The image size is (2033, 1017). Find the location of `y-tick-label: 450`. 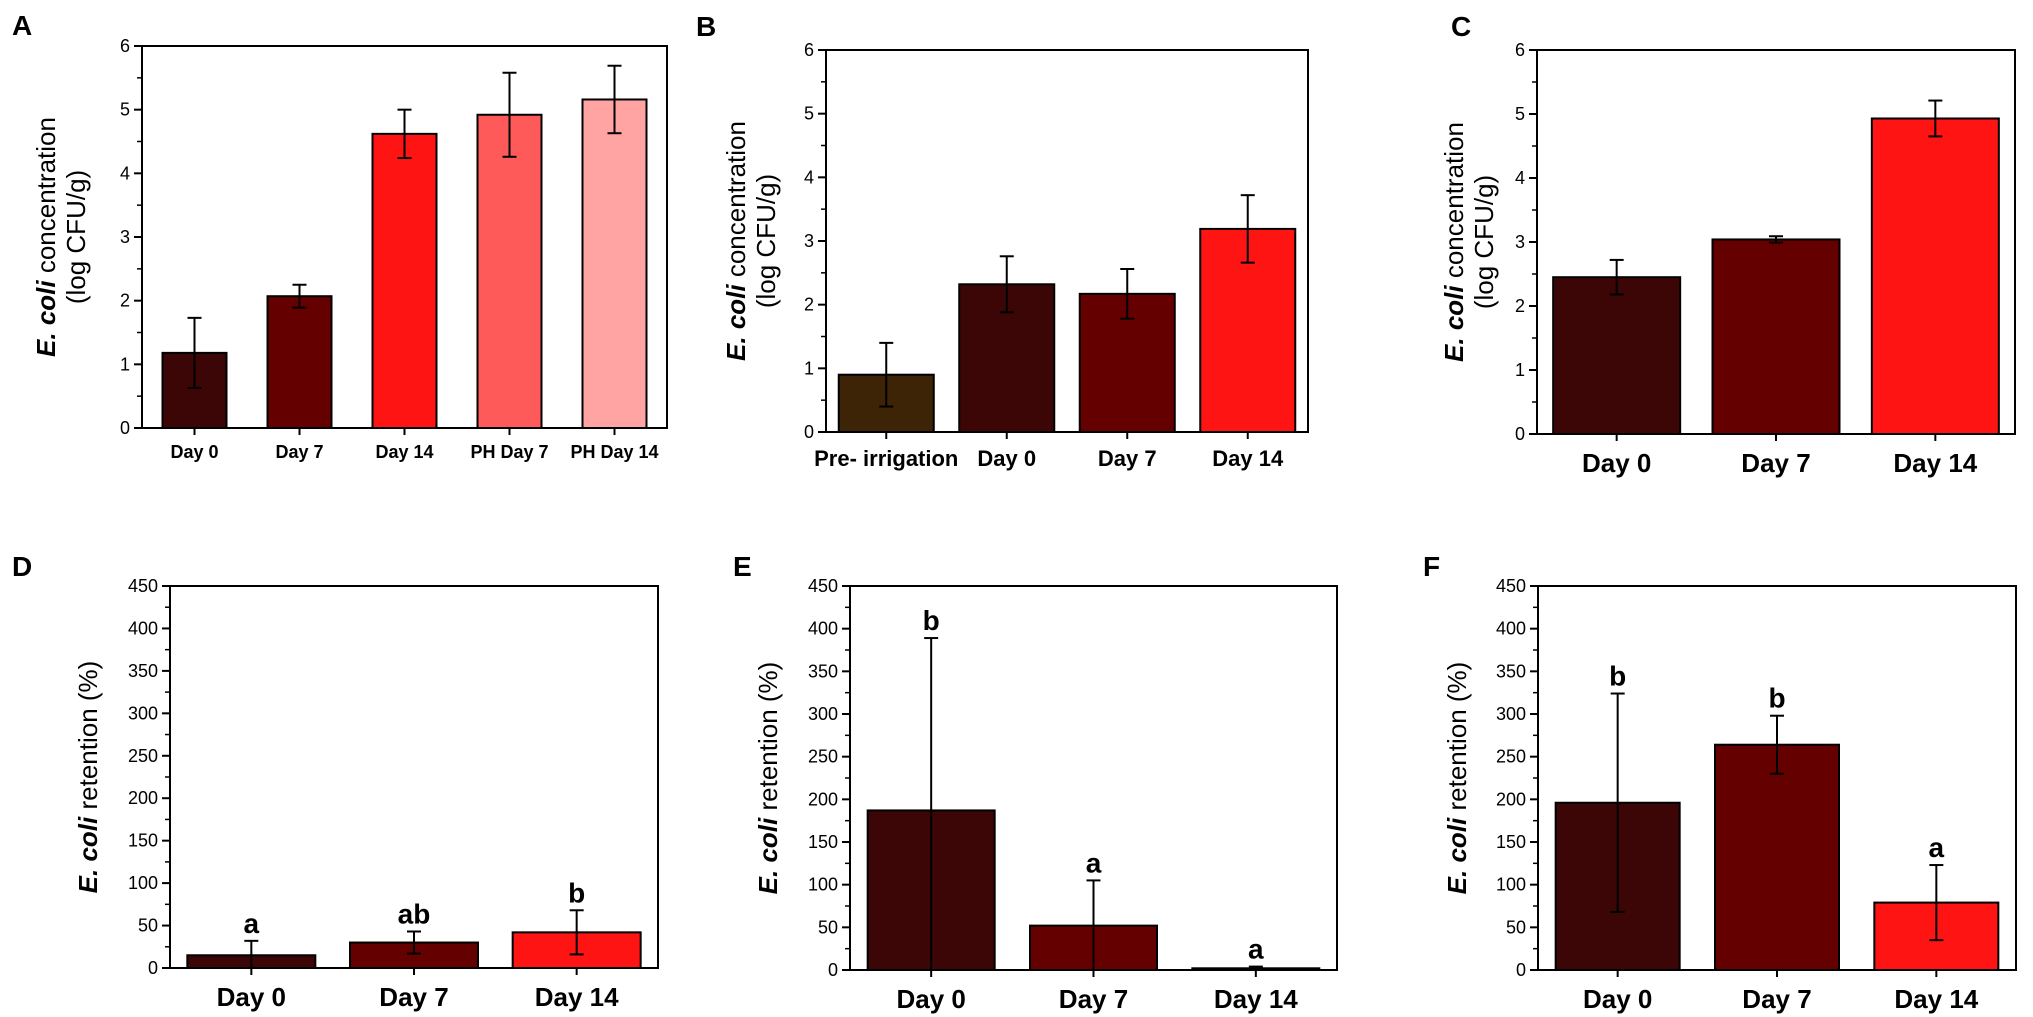

y-tick-label: 450 is located at coordinates (823, 586).